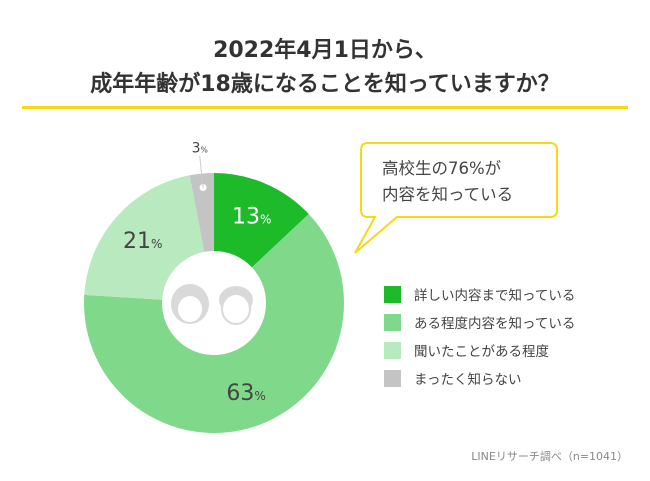  I want to click on data-label-3: 3%, so click(200, 149).